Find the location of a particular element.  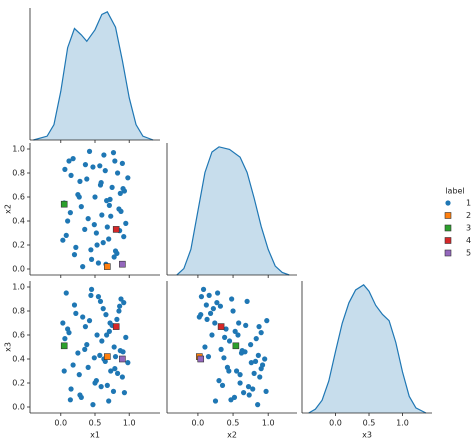

x-tick-label: 0.5 is located at coordinates (369, 423).